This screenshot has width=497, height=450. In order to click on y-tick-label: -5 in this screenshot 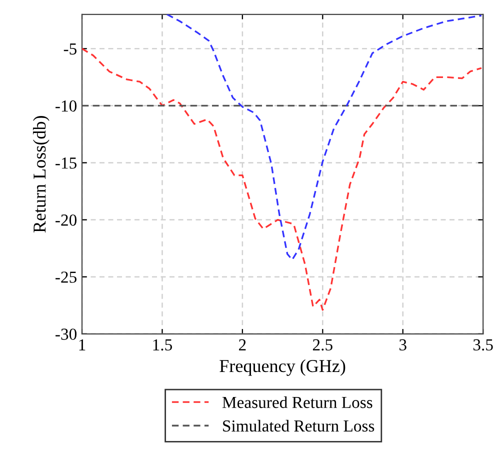, I will do `click(70, 49)`.